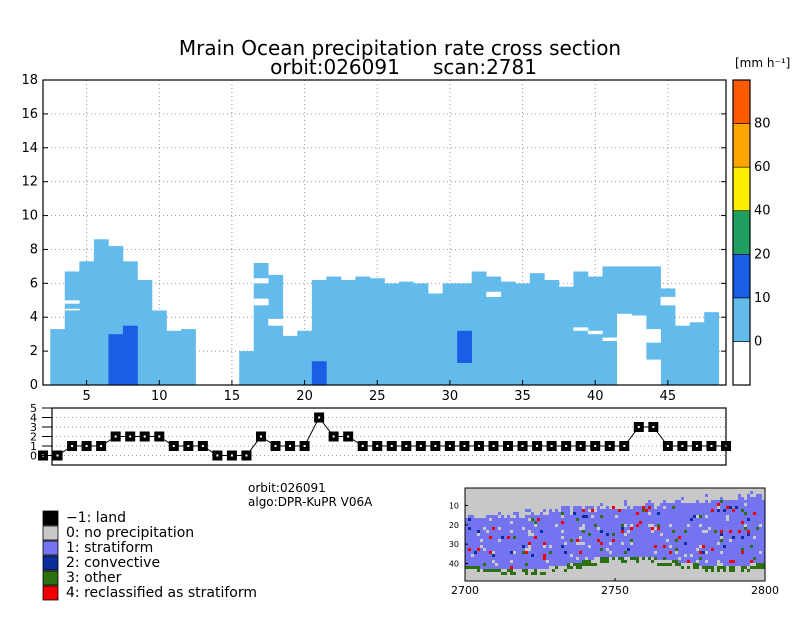 The width and height of the screenshot is (800, 618). Describe the element at coordinates (290, 355) in the screenshot. I see `convective-cells` at that location.